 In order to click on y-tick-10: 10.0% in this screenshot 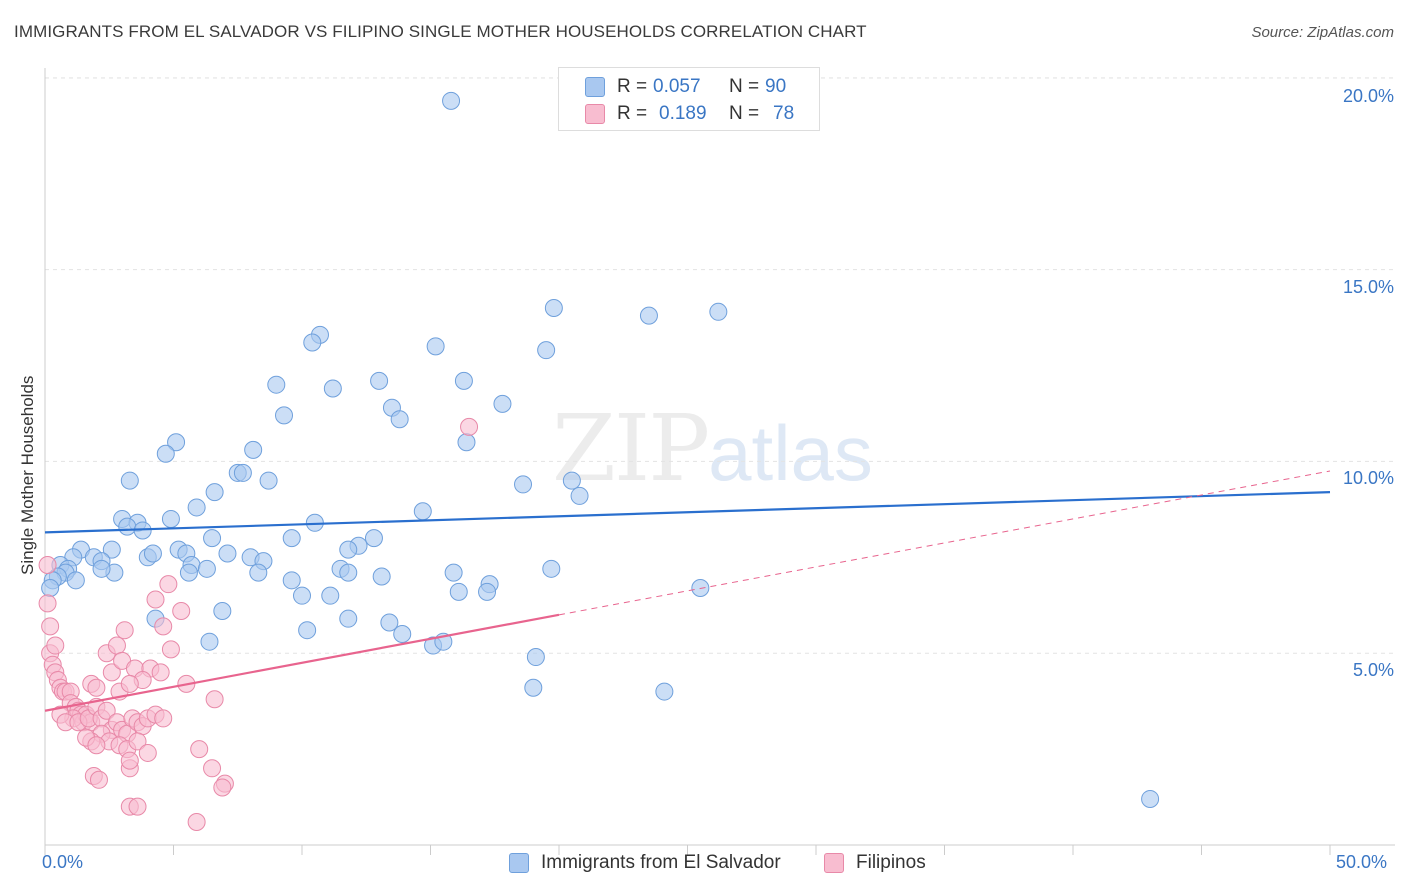, I will do `click(1368, 478)`.